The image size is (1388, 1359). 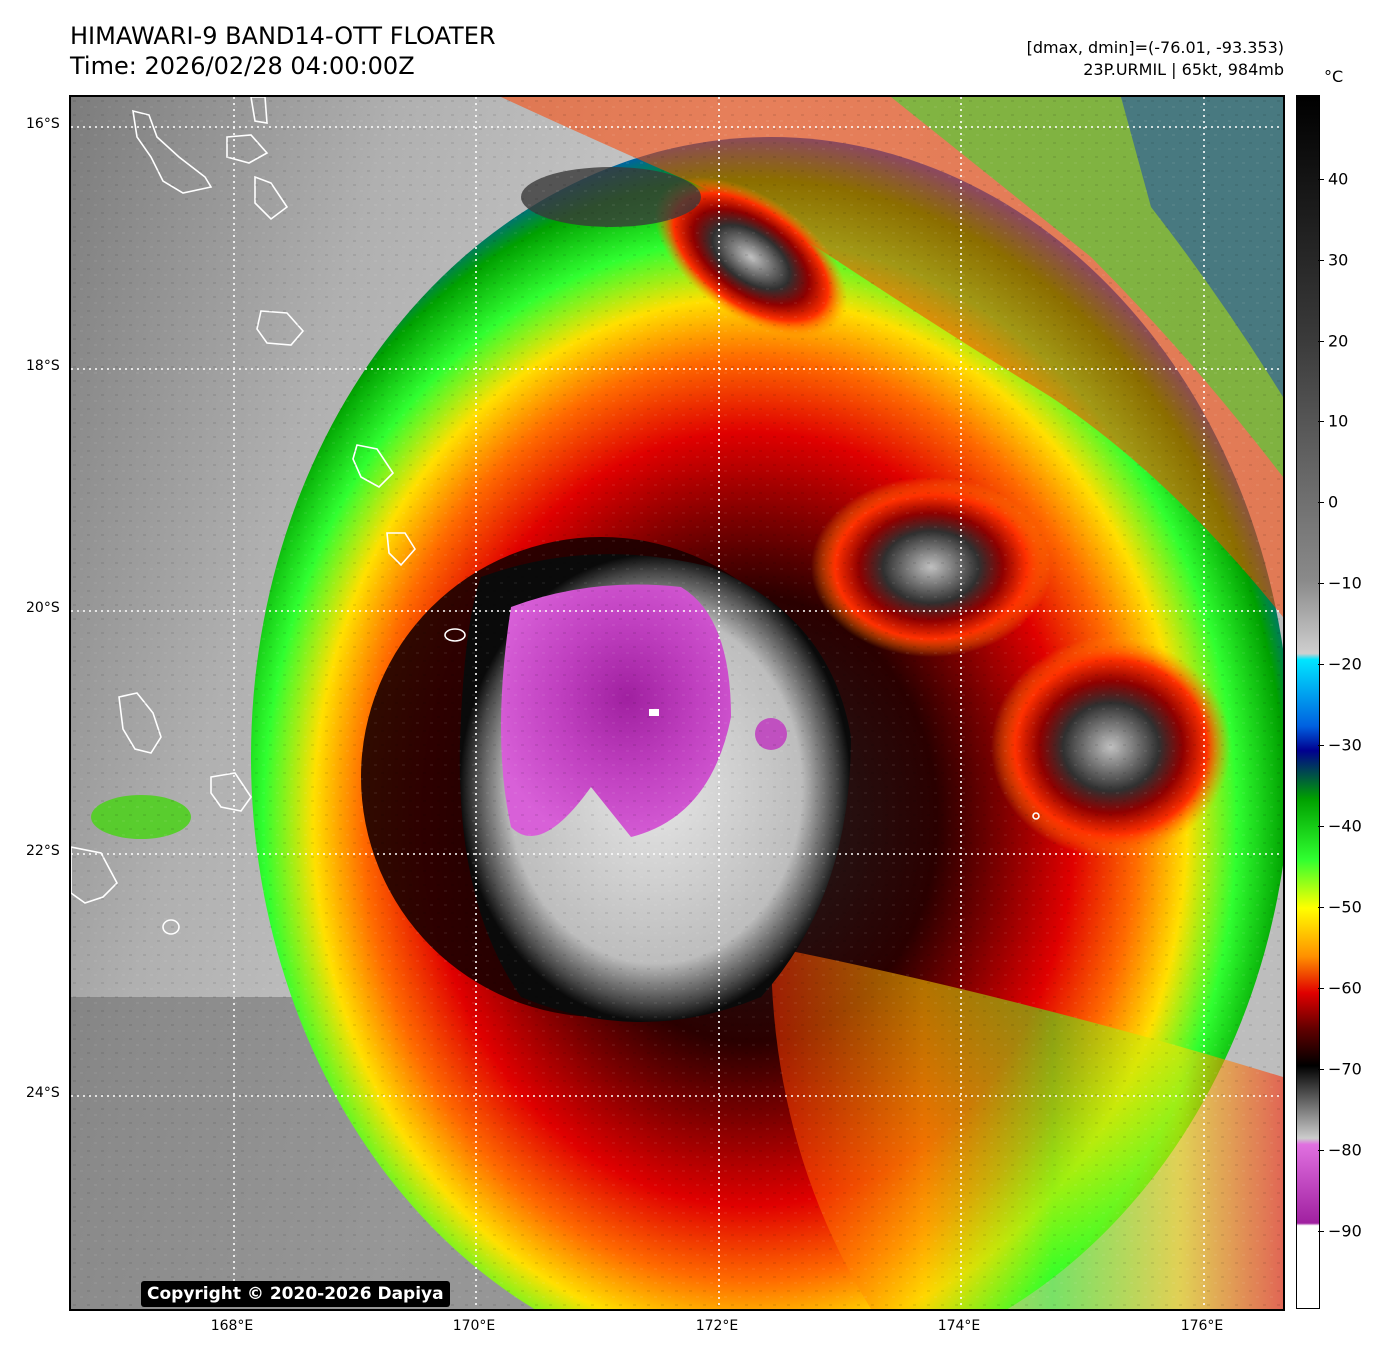 What do you see at coordinates (1308, 702) in the screenshot?
I see `temperature-colorbar` at bounding box center [1308, 702].